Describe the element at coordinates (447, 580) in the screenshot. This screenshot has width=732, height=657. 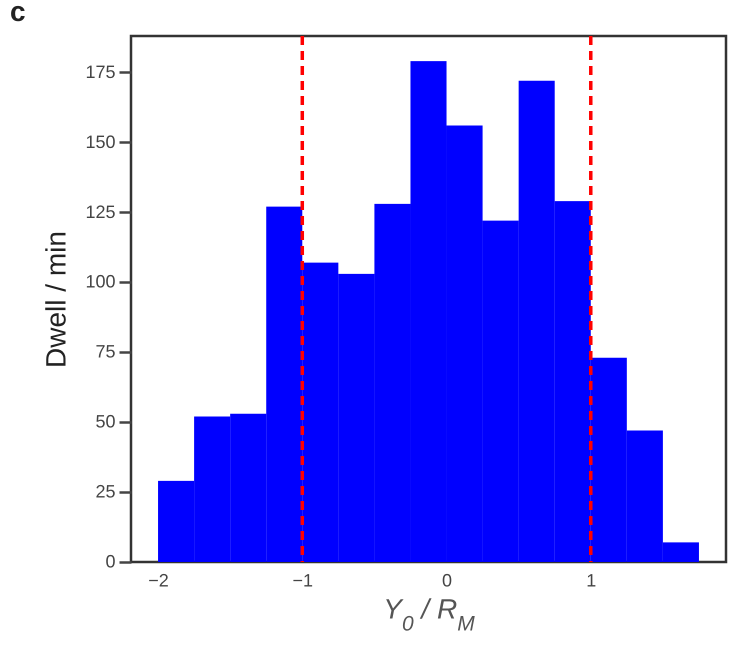
I see `x-tick-label: 0` at that location.